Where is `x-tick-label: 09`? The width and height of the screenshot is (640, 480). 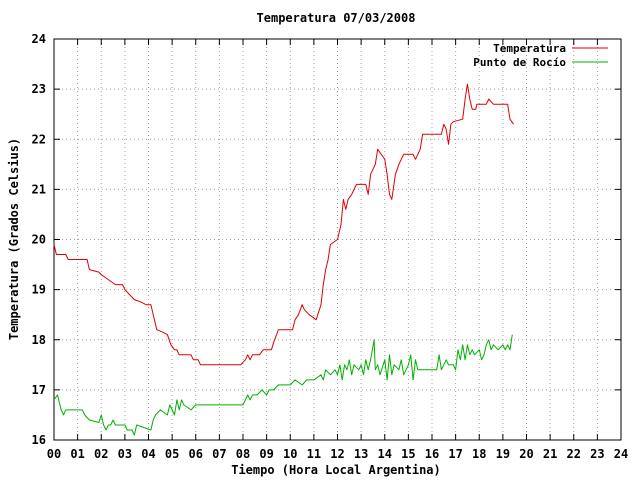 x-tick-label: 09 is located at coordinates (266, 454).